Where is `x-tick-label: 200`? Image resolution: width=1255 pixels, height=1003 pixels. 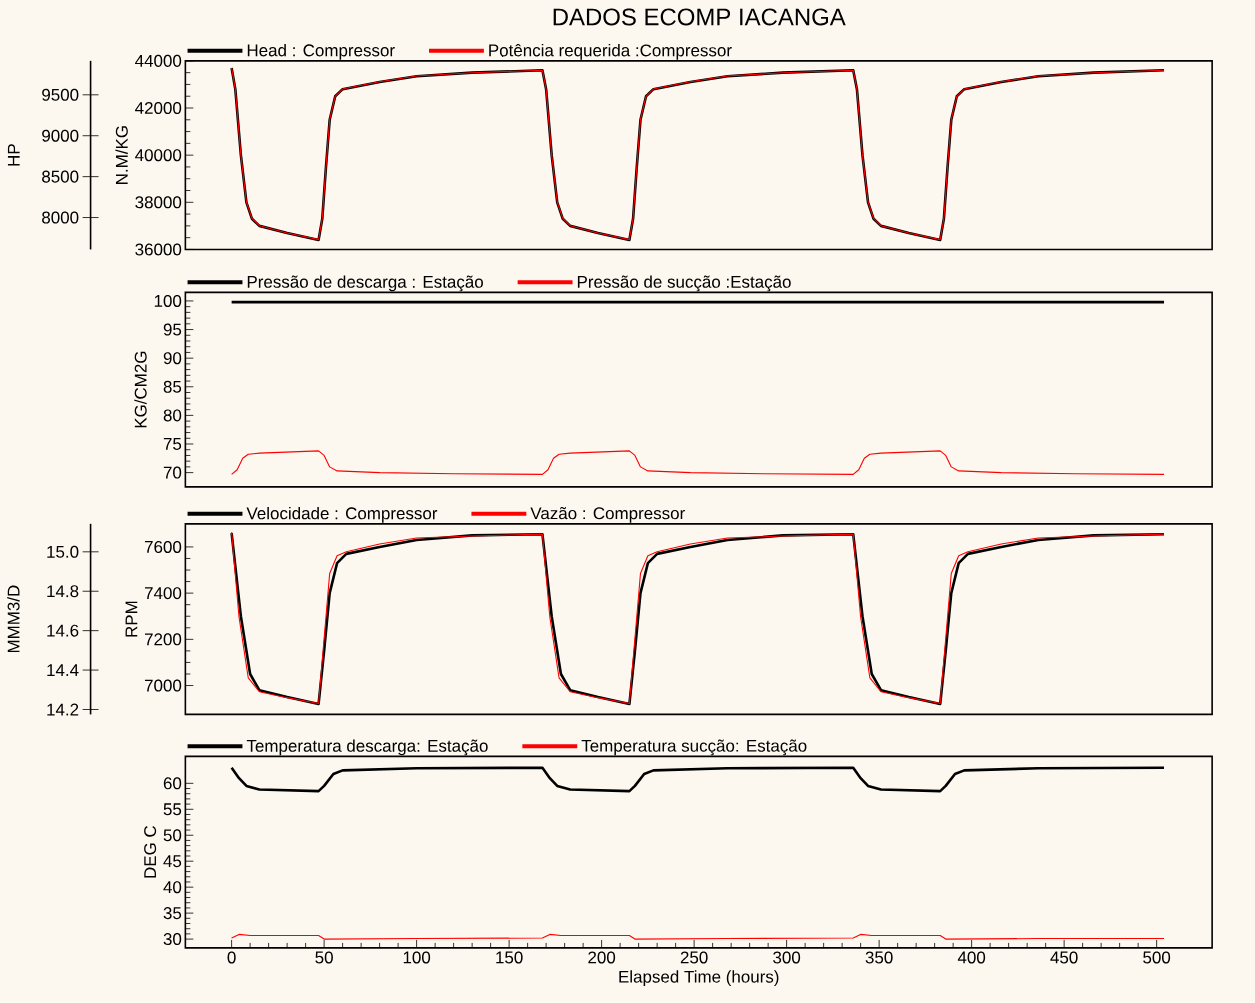
x-tick-label: 200 is located at coordinates (602, 957).